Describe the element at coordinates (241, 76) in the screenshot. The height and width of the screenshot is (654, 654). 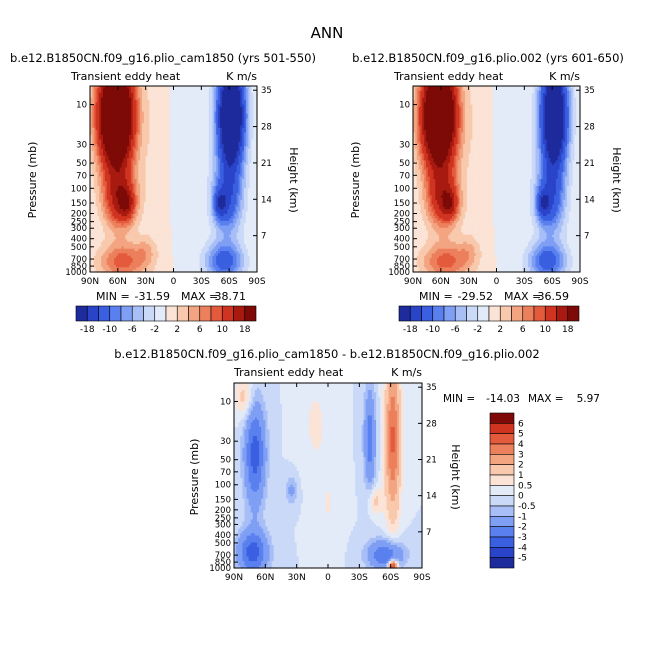
I see `right-string: K m/s` at that location.